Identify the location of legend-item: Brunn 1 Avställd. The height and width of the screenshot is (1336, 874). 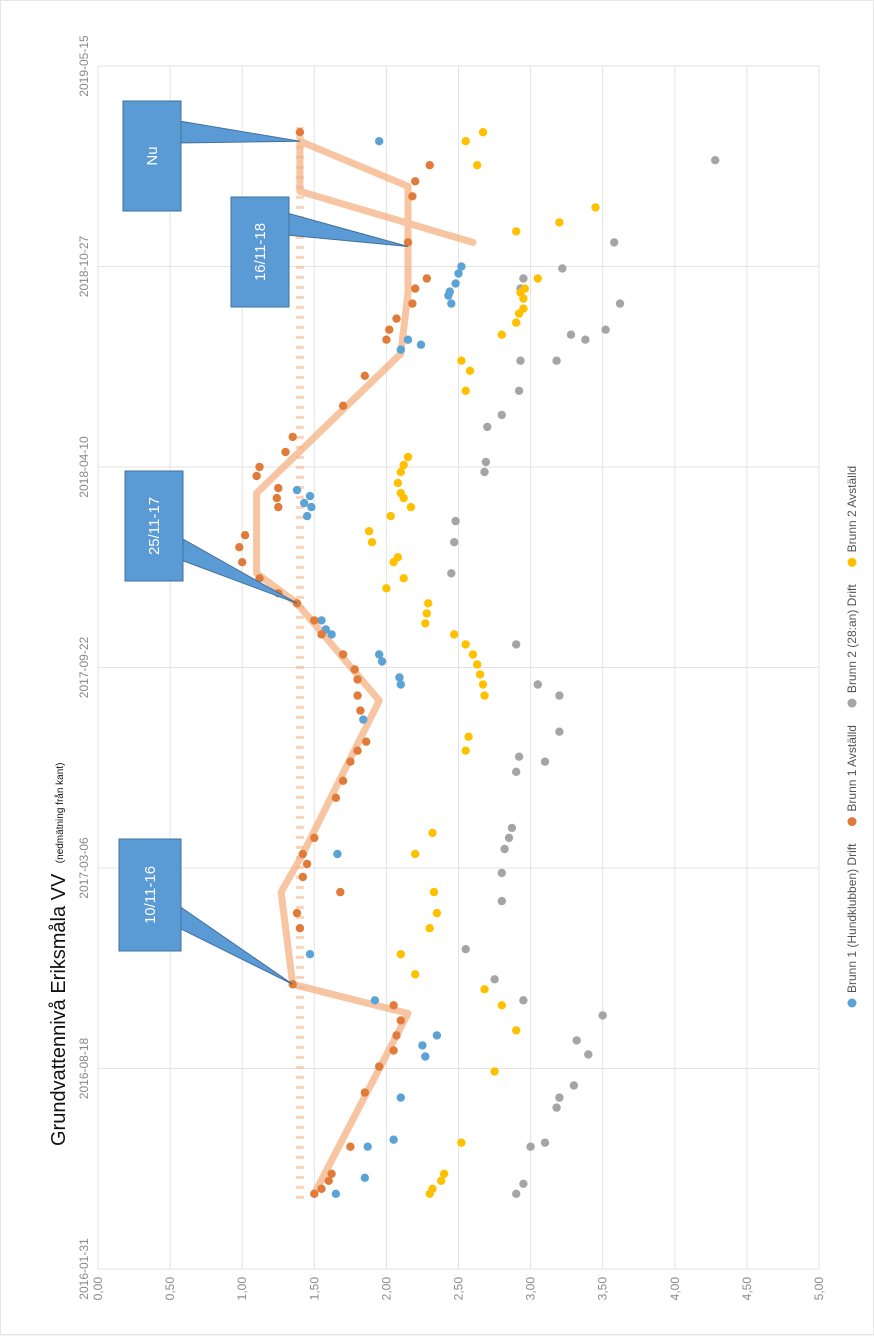
(852, 776).